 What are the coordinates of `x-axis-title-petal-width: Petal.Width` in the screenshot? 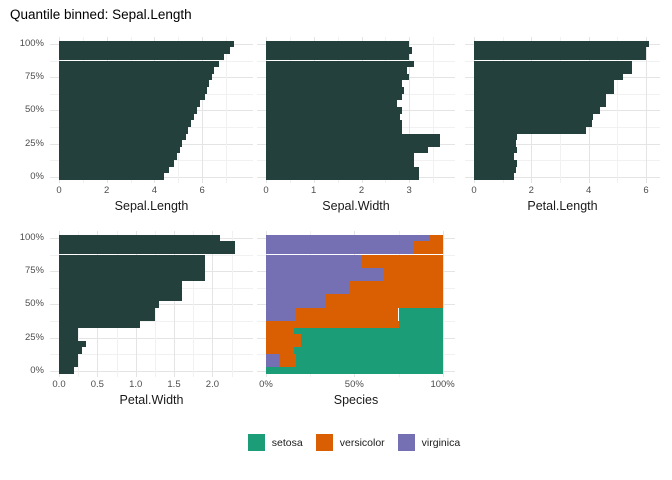 It's located at (151, 400).